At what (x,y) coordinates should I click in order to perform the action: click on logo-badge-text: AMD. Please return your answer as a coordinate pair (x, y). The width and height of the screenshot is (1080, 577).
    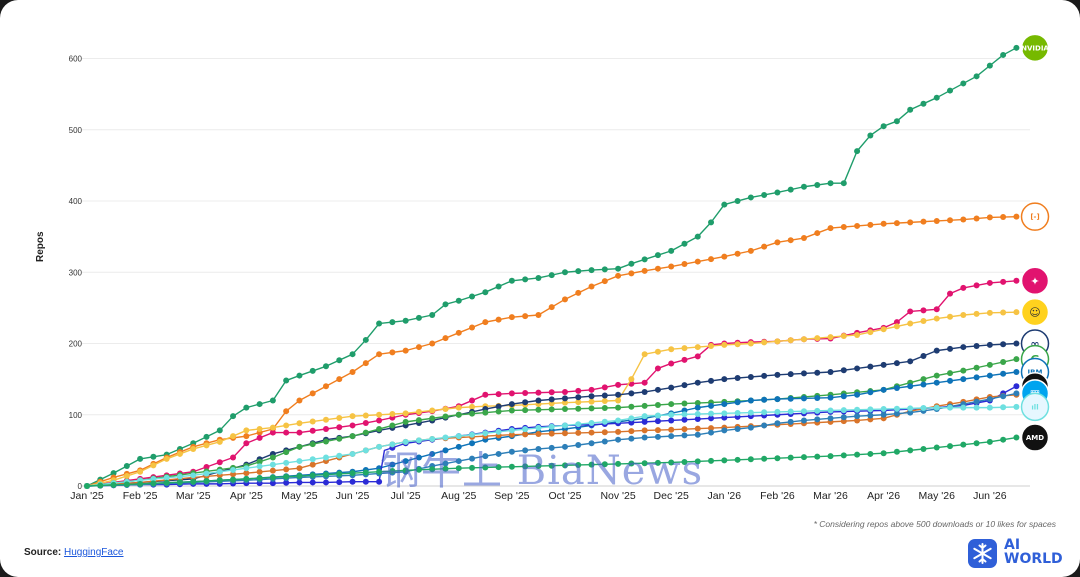
    Looking at the image, I should click on (1035, 438).